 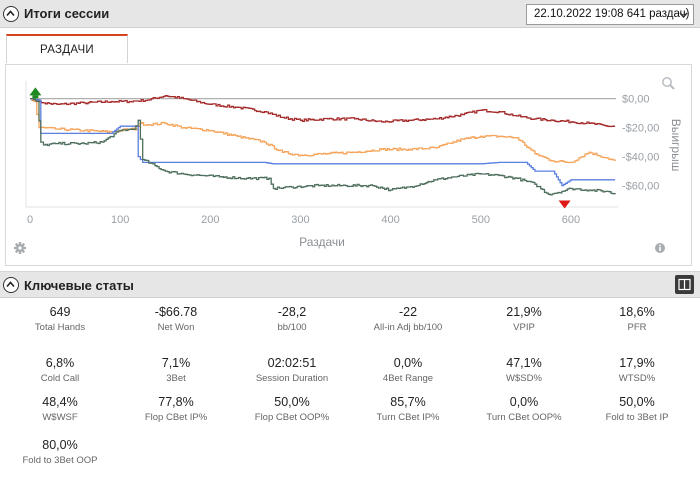 What do you see at coordinates (637, 363) in the screenshot?
I see `stat-value: 17,9%` at bounding box center [637, 363].